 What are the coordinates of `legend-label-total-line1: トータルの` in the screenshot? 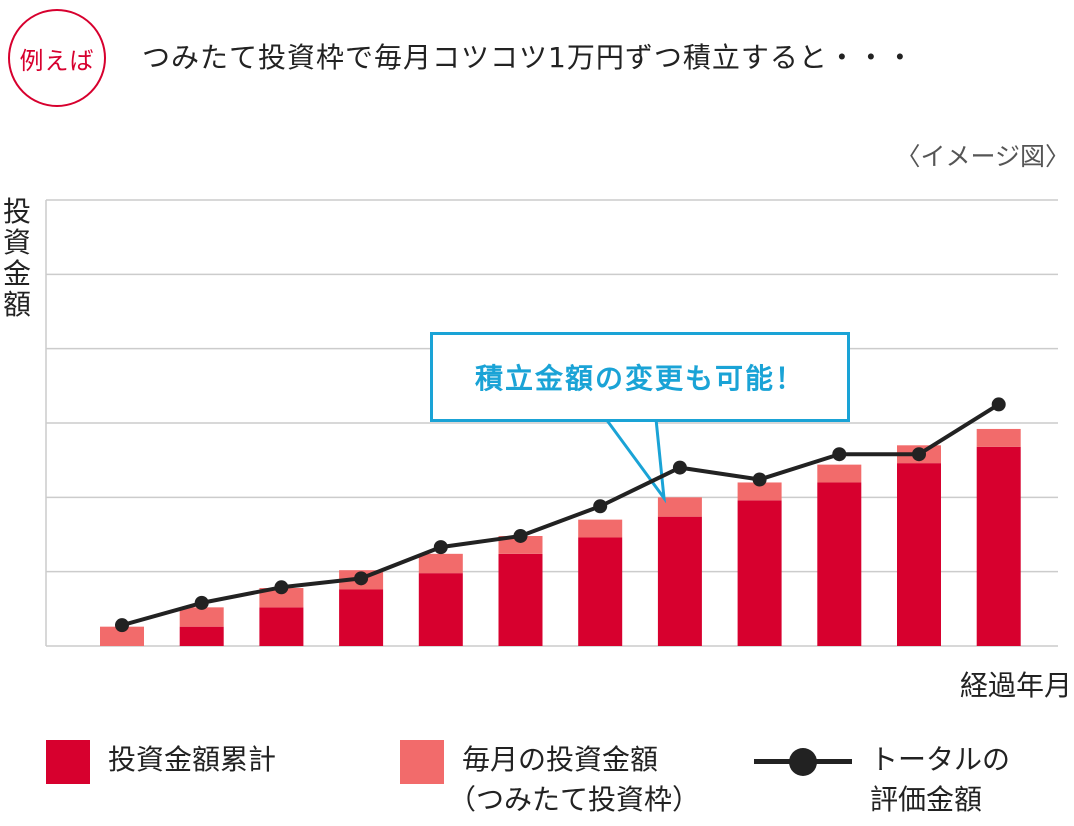 It's located at (940, 759).